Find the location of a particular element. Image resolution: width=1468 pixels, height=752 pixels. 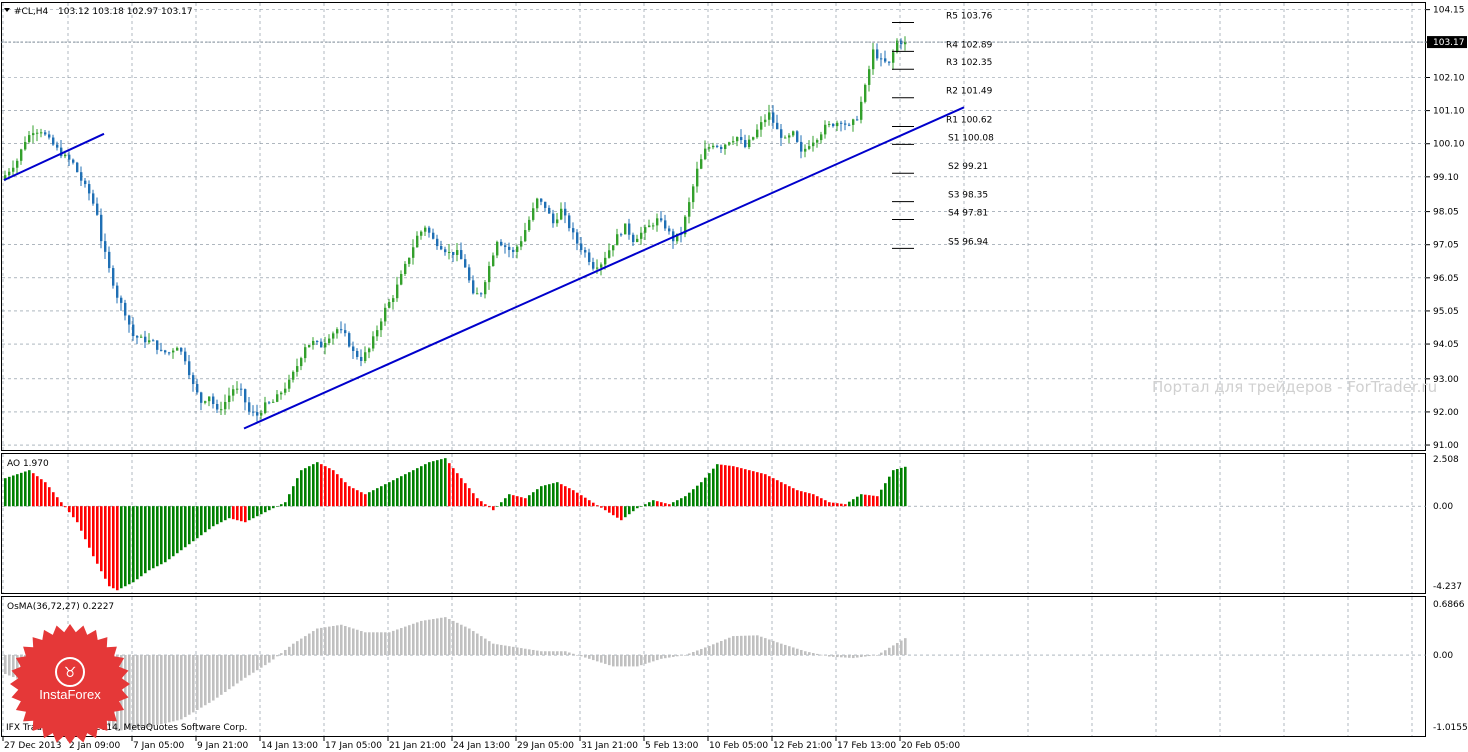

y-tick-label: 91.00 is located at coordinates (1446, 446).